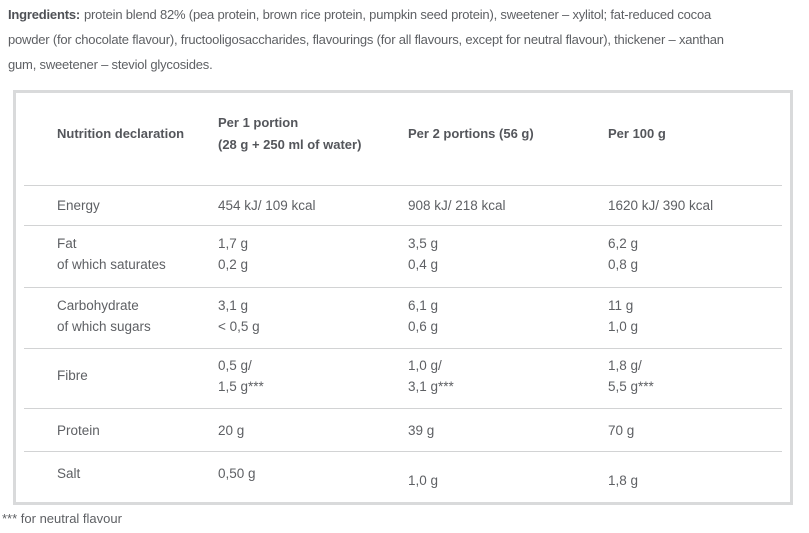 Image resolution: width=809 pixels, height=533 pixels. I want to click on header-per-1-portion: Per 1 portion (28 g + 250 ml of water), so click(313, 134).